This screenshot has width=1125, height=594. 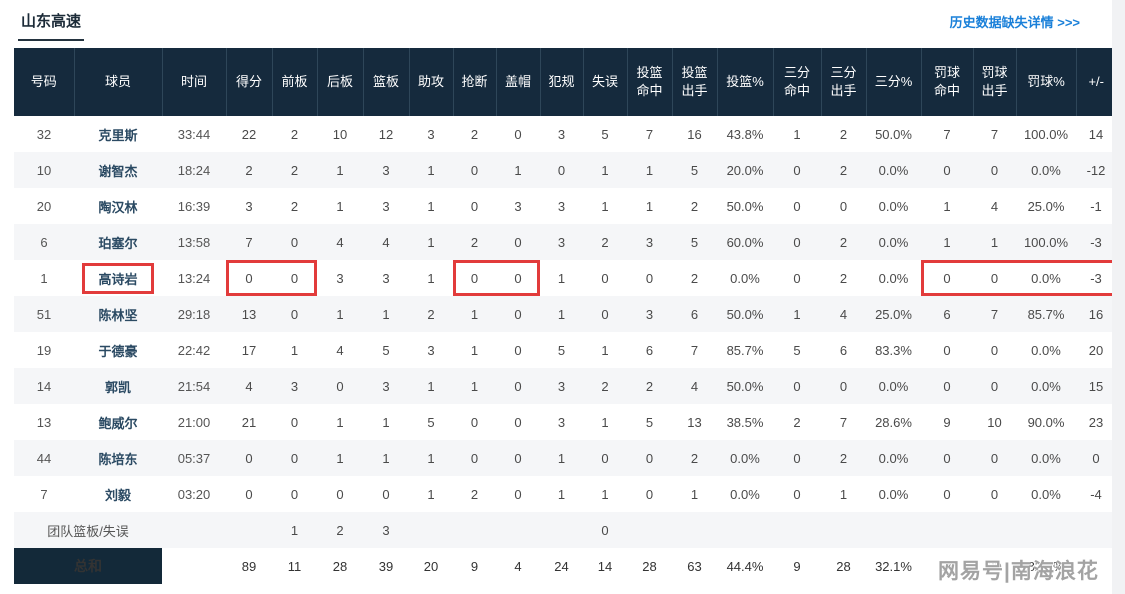 I want to click on stat-cell: 38.5%, so click(x=745, y=422).